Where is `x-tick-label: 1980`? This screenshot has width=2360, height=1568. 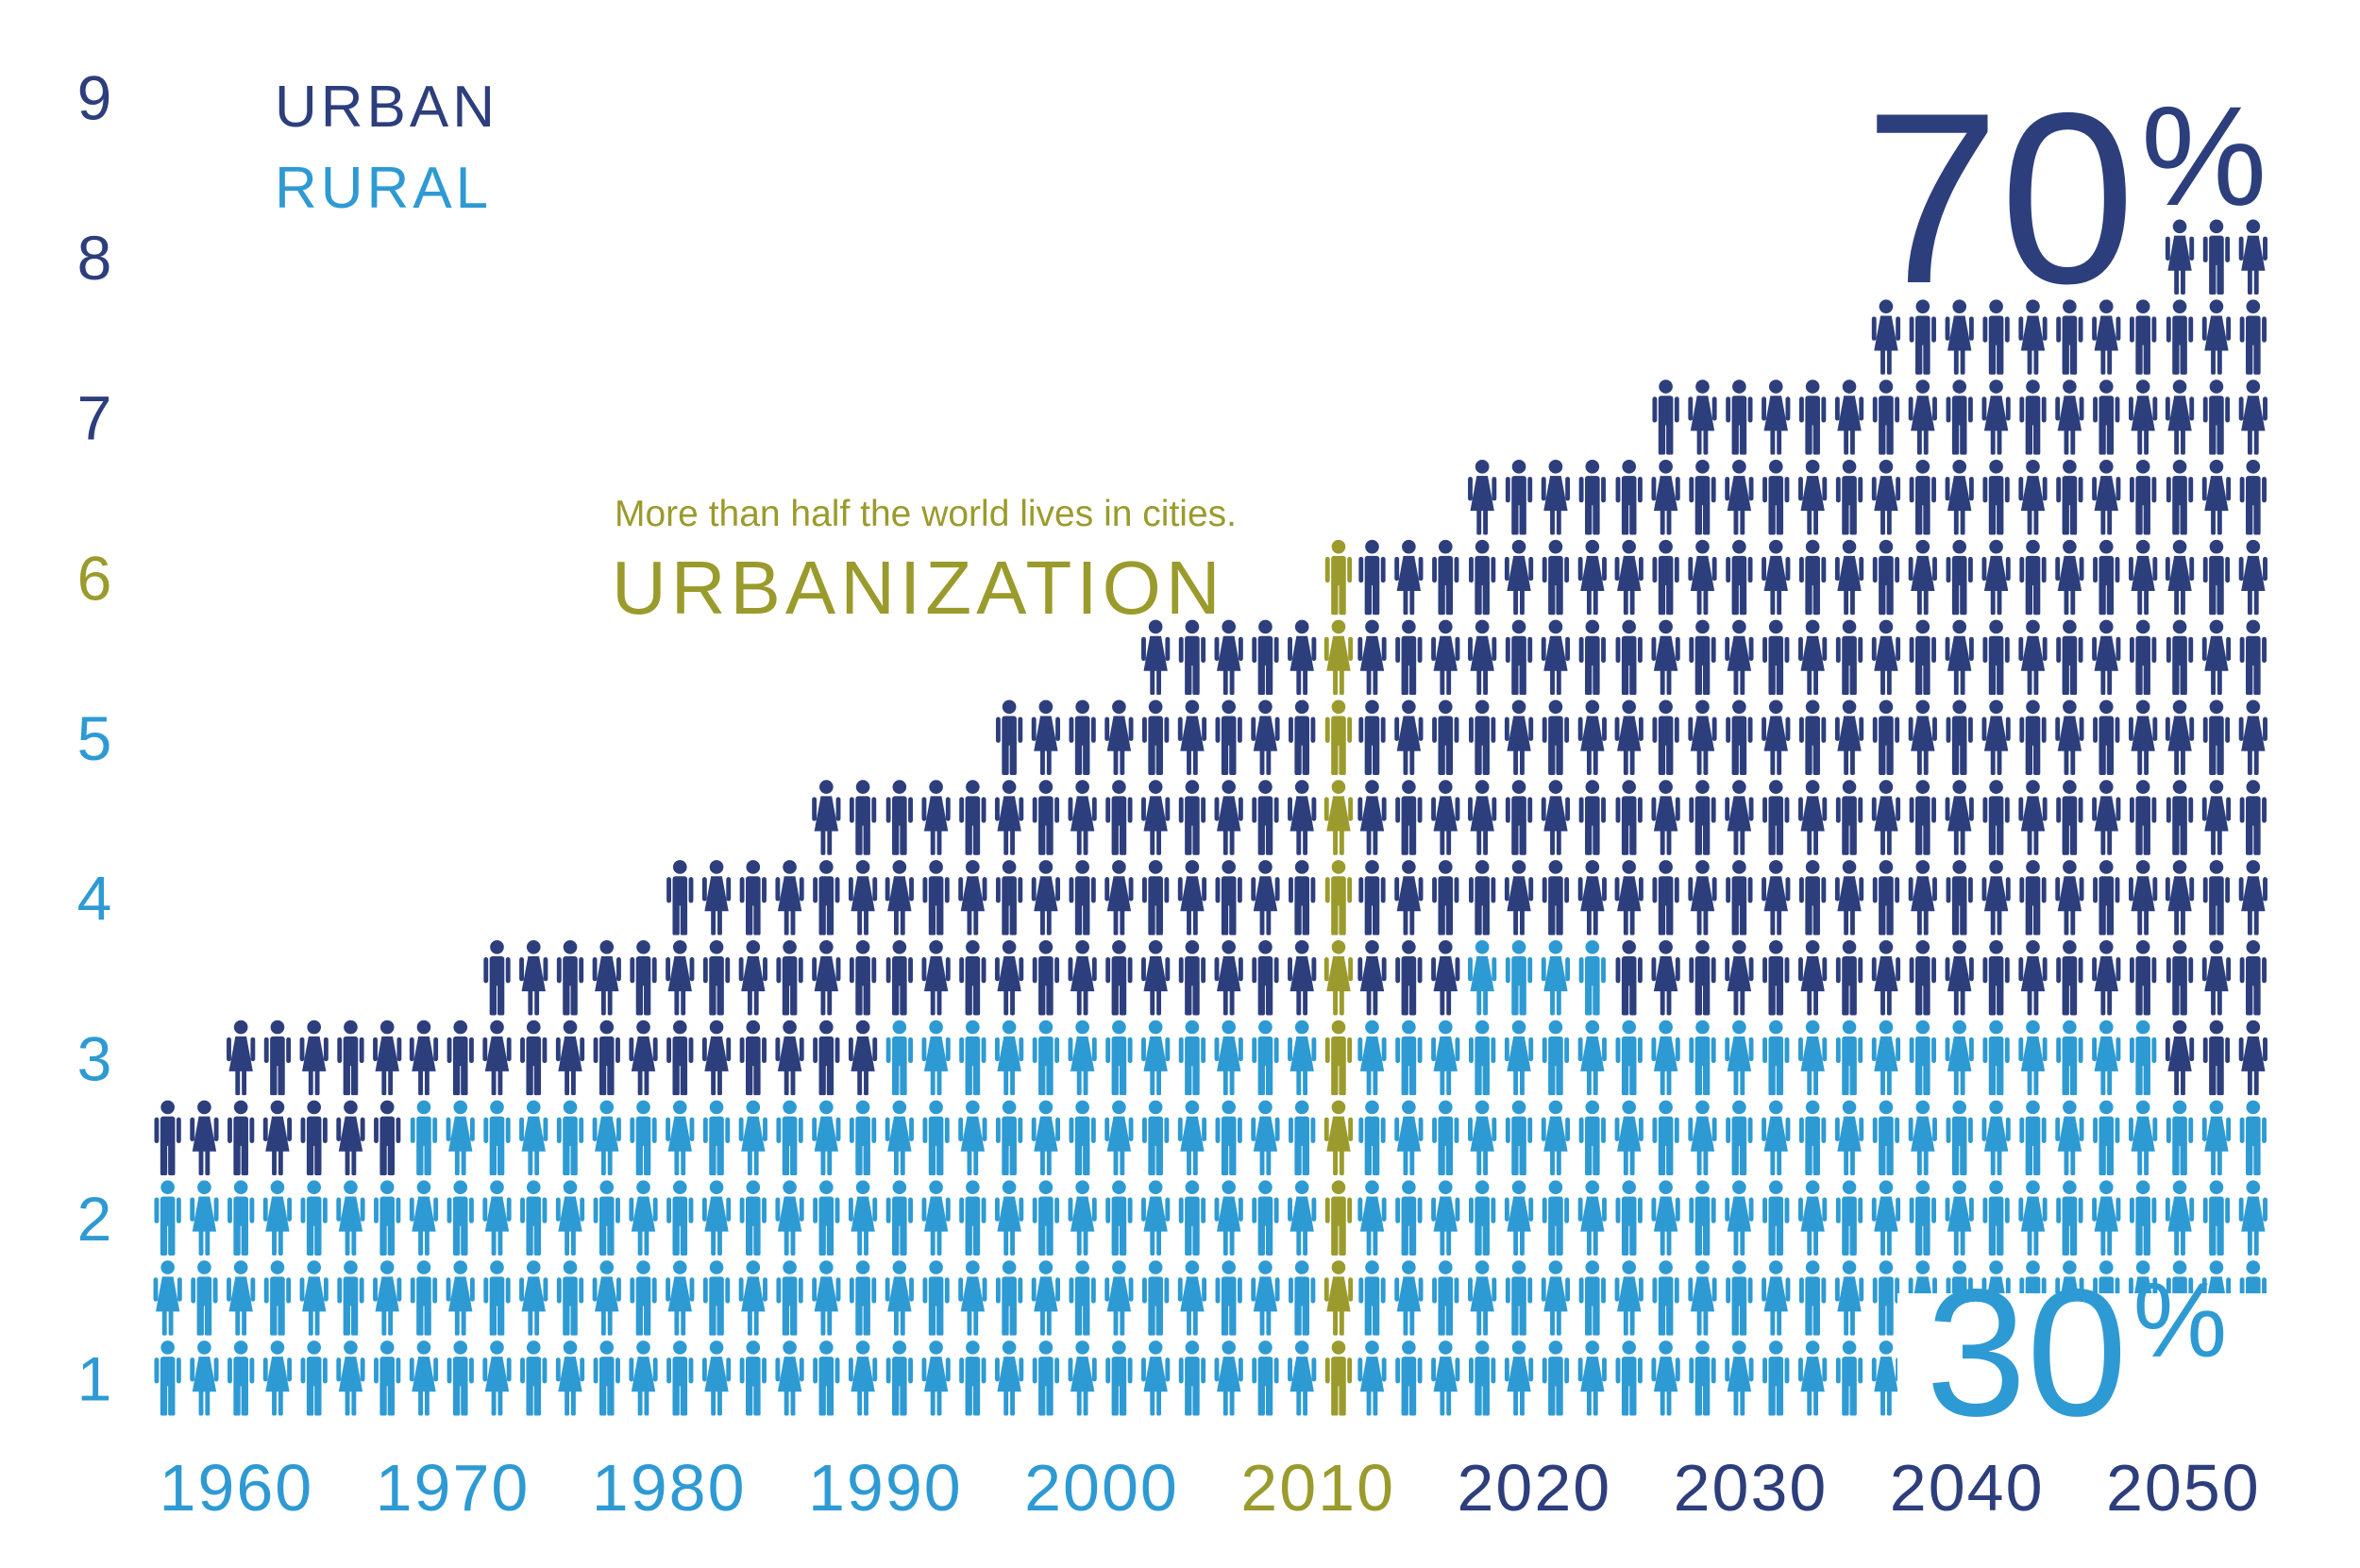 x-tick-label: 1980 is located at coordinates (669, 1488).